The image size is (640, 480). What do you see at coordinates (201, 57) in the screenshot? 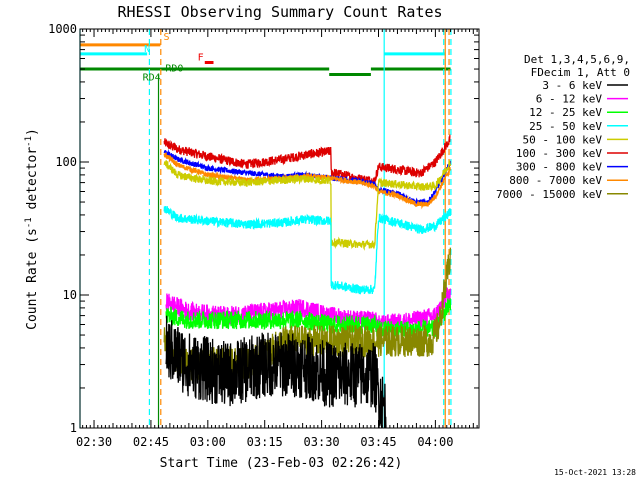
I see `annotation-f: F` at bounding box center [201, 57].